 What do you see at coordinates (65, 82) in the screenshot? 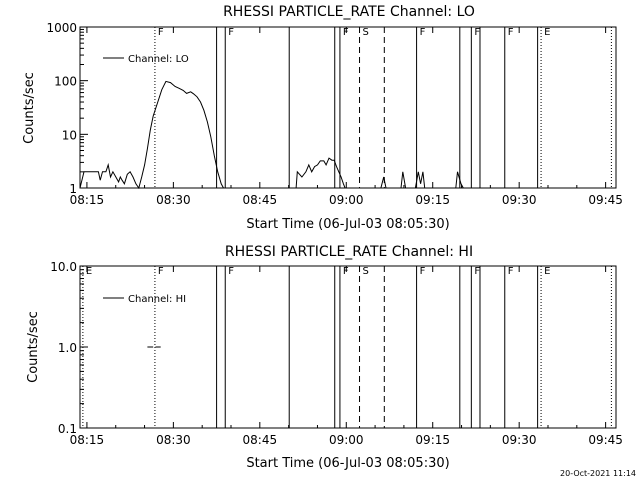
I see `lo-y-tick-label: 100` at bounding box center [65, 82].